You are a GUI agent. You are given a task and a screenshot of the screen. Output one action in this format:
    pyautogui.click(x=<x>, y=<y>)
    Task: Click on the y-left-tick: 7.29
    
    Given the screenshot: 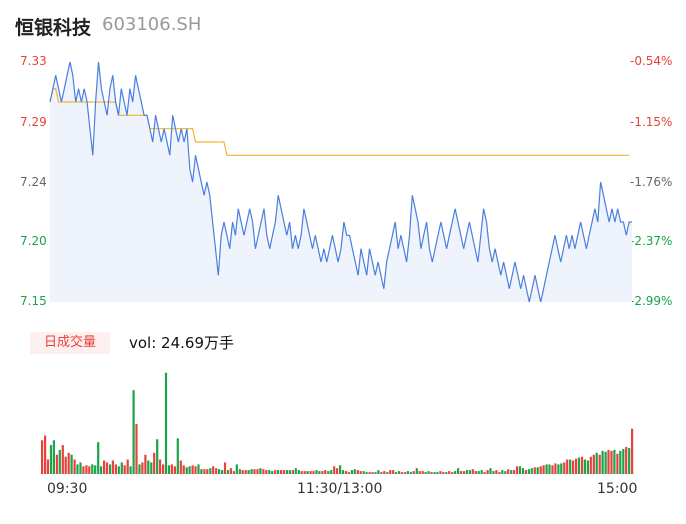 What is the action you would take?
    pyautogui.click(x=33, y=122)
    